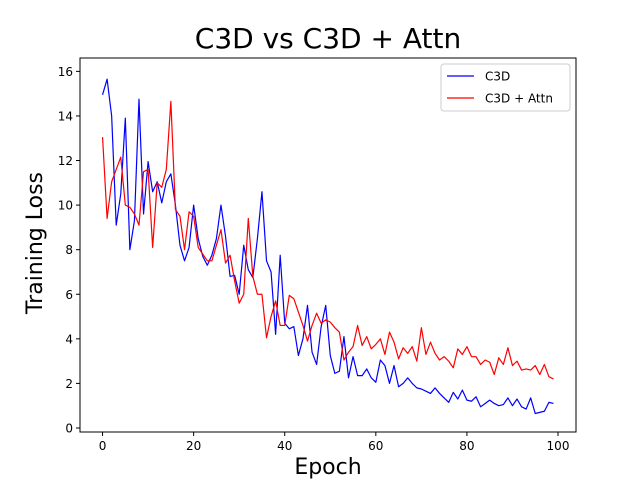 This screenshot has height=480, width=640. I want to click on chart-title: C3D vs C3D + Attn, so click(328, 38).